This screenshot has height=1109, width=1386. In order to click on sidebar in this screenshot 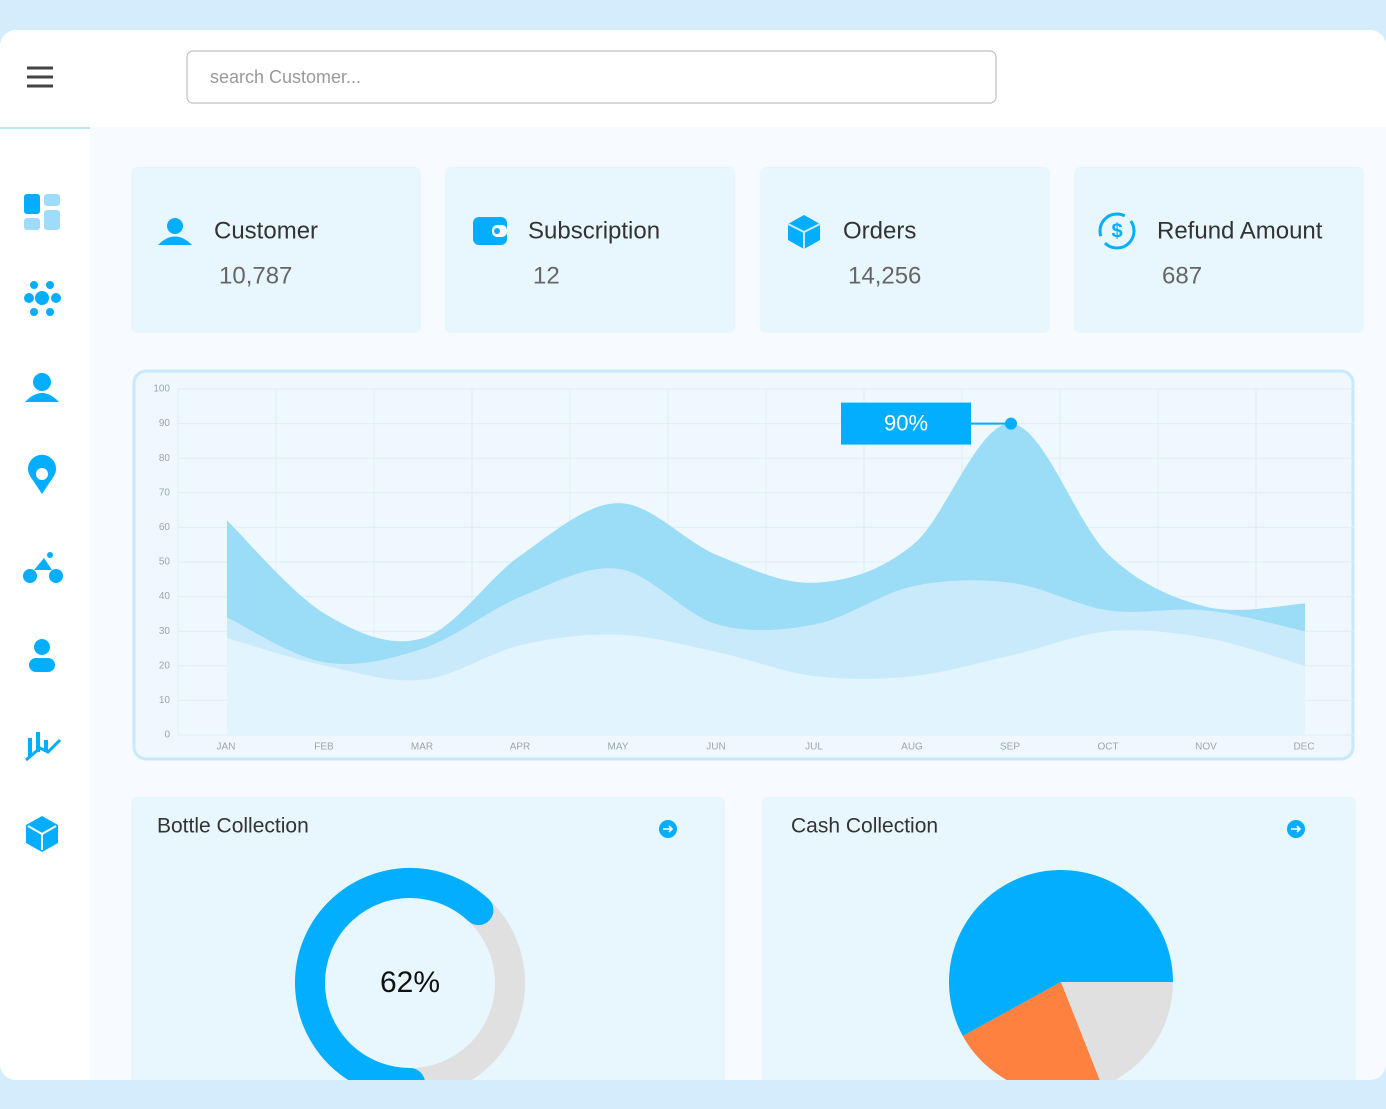, I will do `click(45, 555)`.